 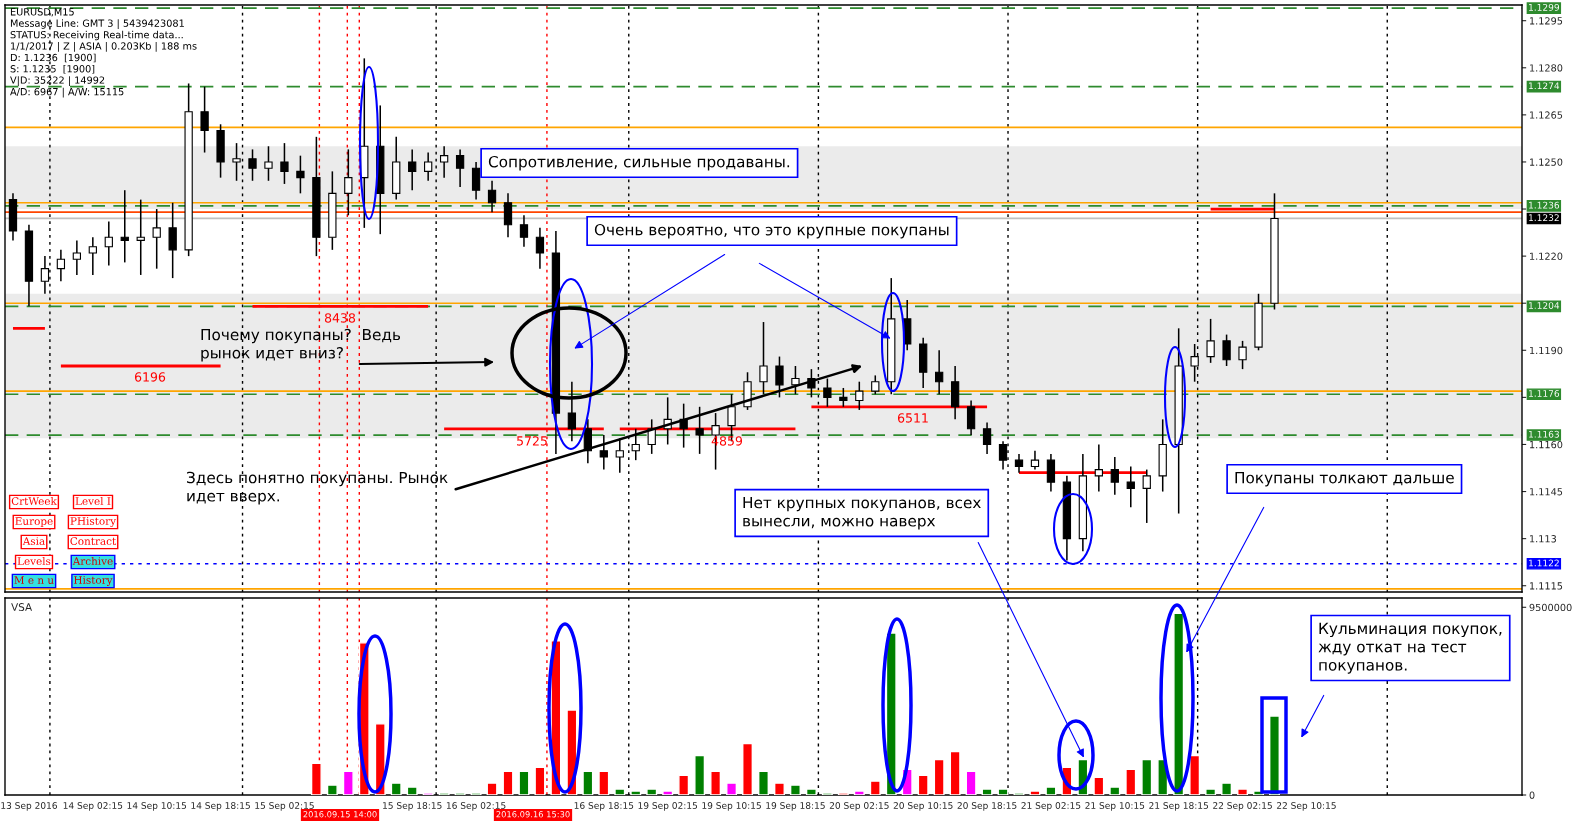 What do you see at coordinates (1115, 806) in the screenshot?
I see `x-tick-label: 21 Sep 10:15` at bounding box center [1115, 806].